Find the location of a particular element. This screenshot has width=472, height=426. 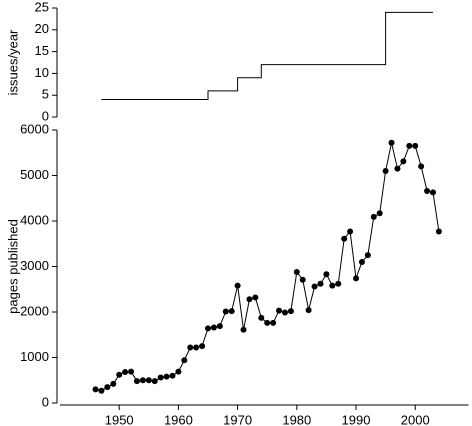

y-axis-label: pages published is located at coordinates (12, 266).